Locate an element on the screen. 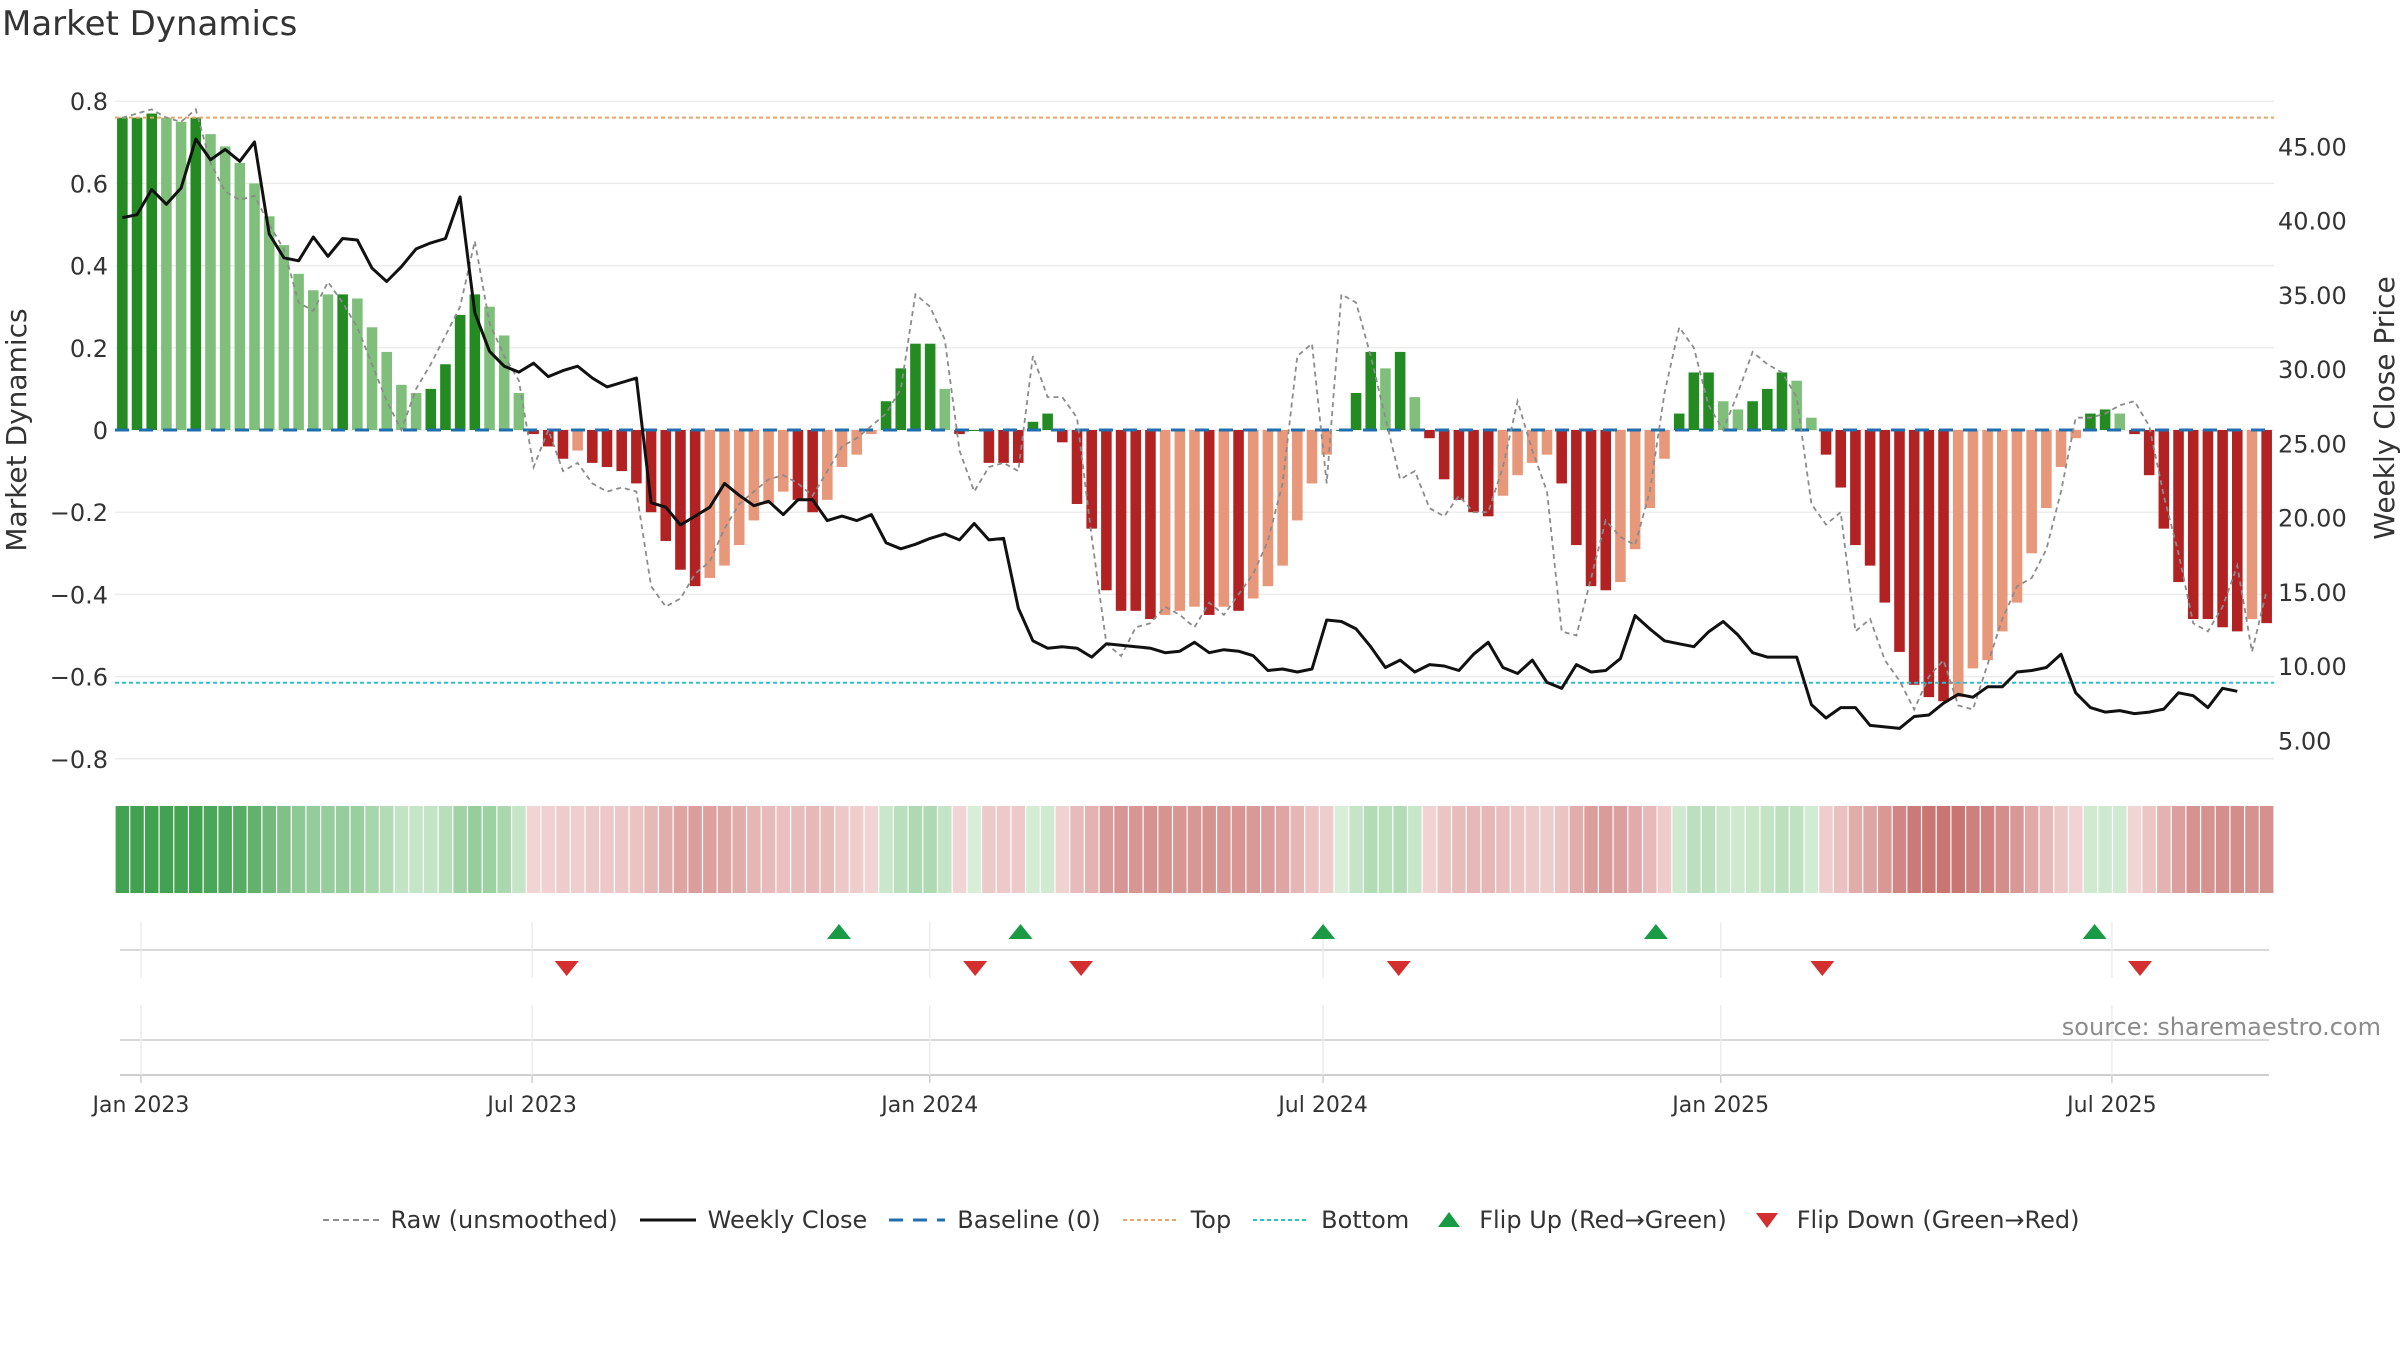  y-tick-label: 0.4 is located at coordinates (89, 267).